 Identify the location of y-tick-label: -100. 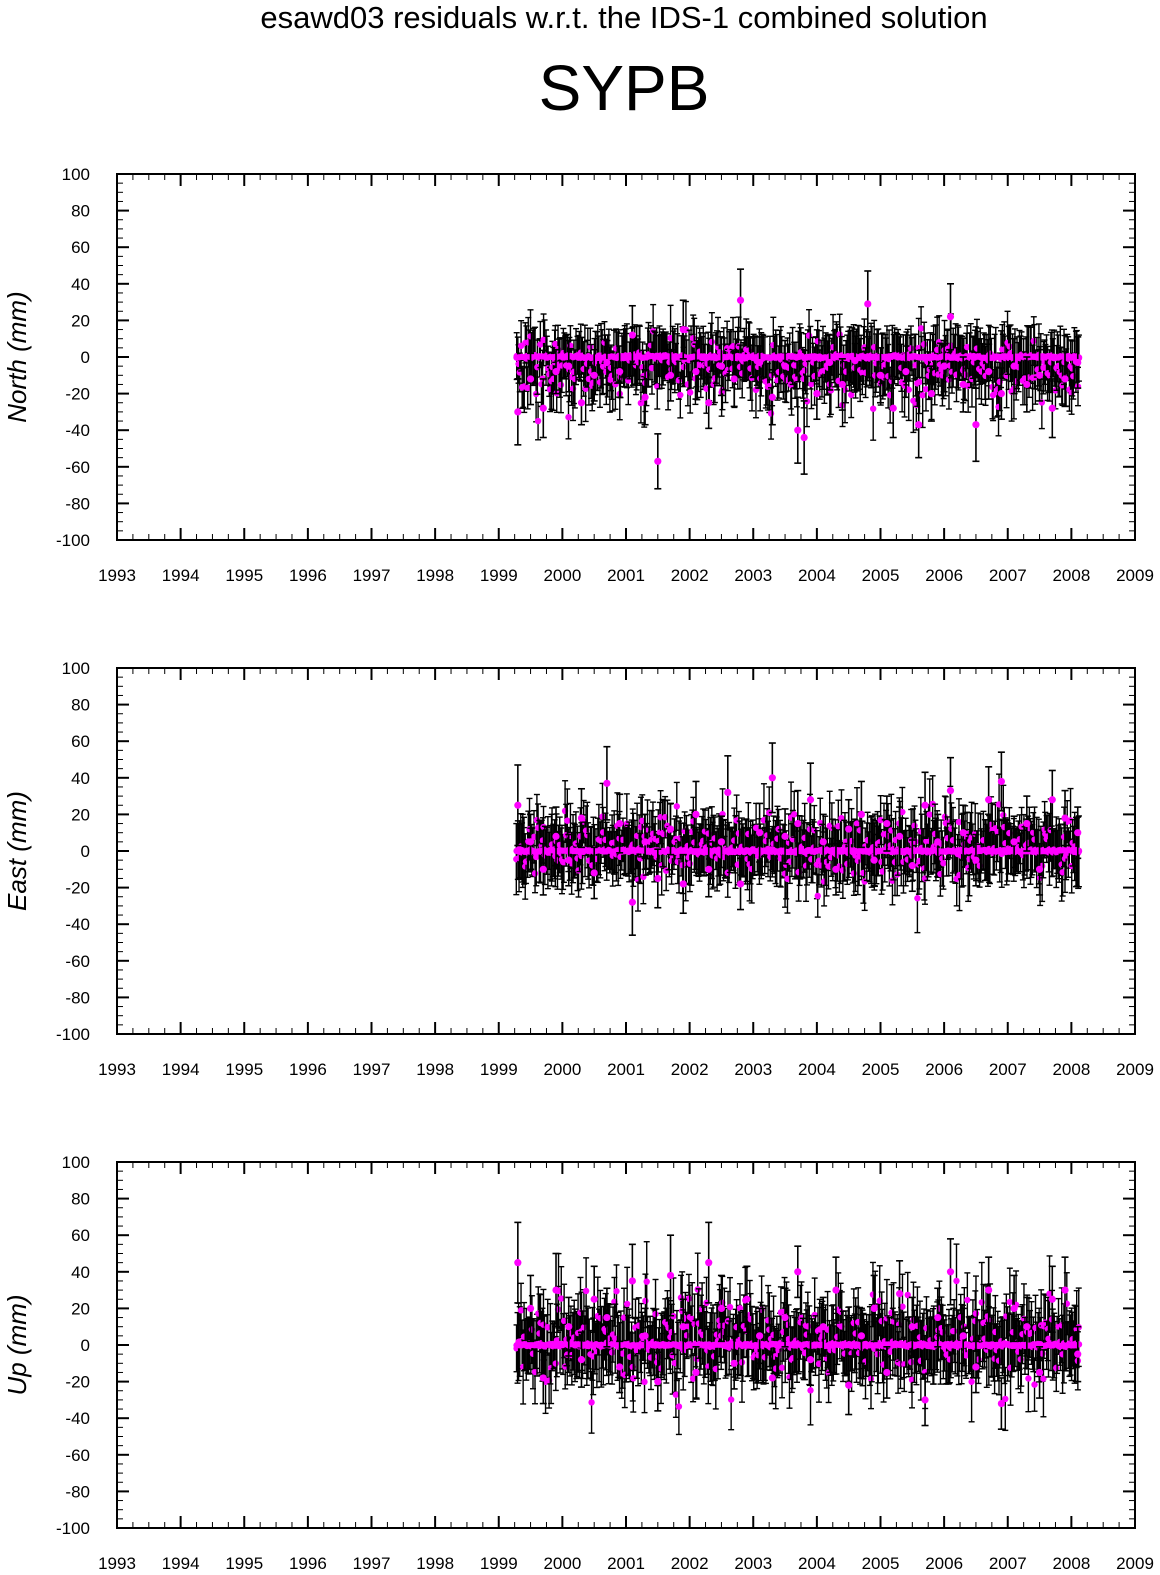
(73, 540).